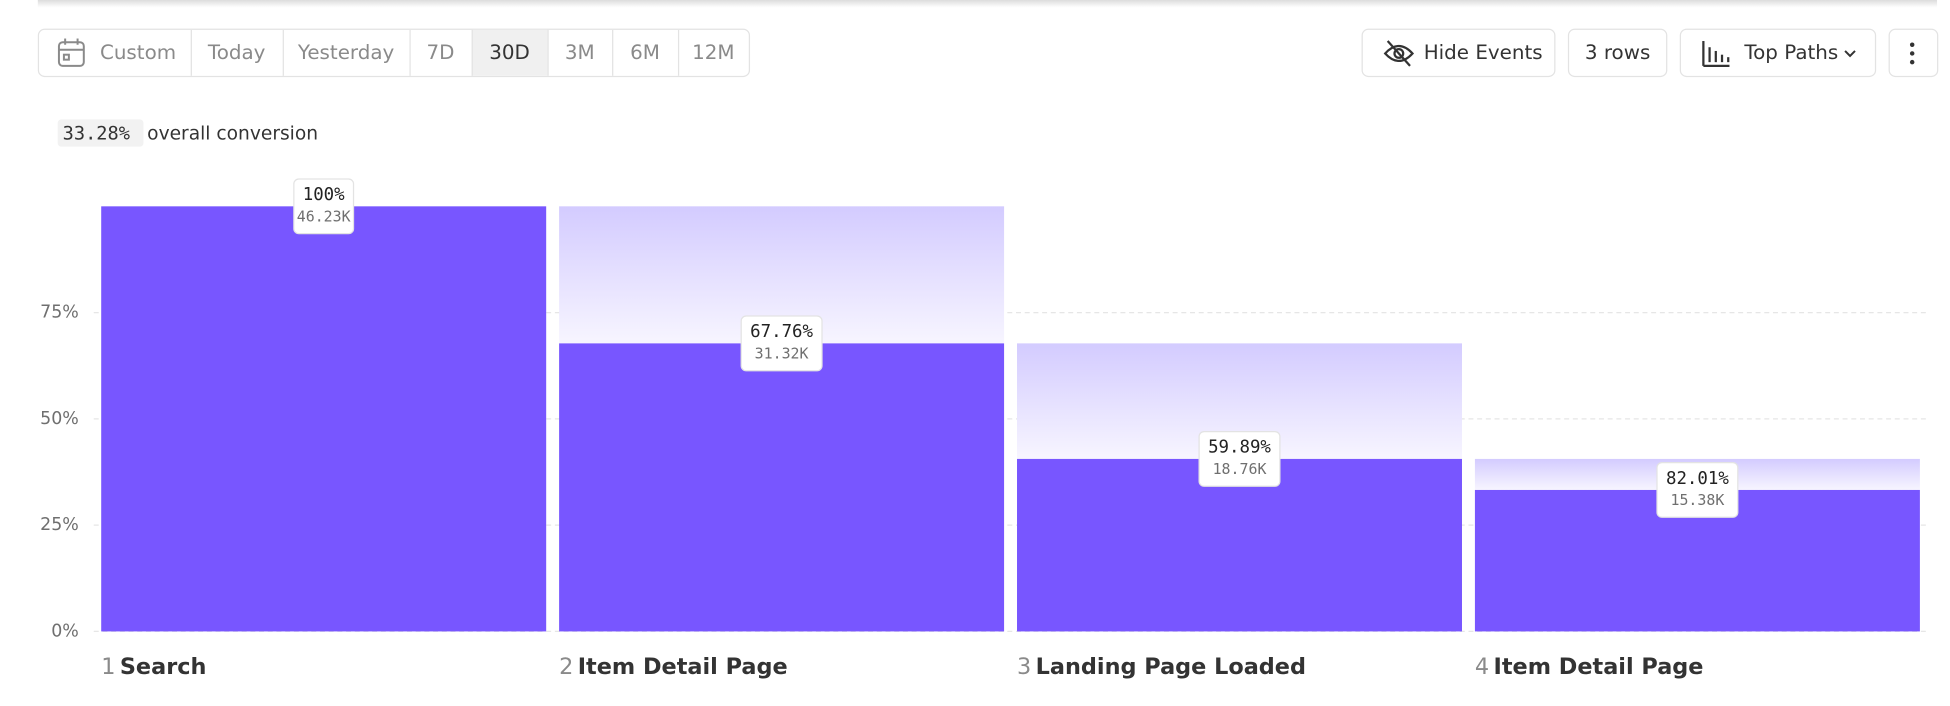  I want to click on toolbar-button-label: 3 rows, so click(1617, 52).